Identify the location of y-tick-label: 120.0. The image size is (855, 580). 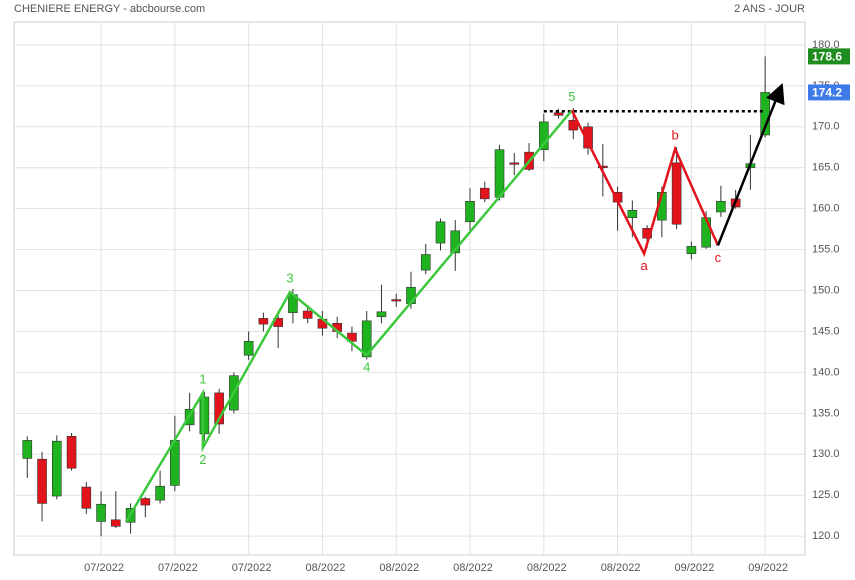
(826, 536).